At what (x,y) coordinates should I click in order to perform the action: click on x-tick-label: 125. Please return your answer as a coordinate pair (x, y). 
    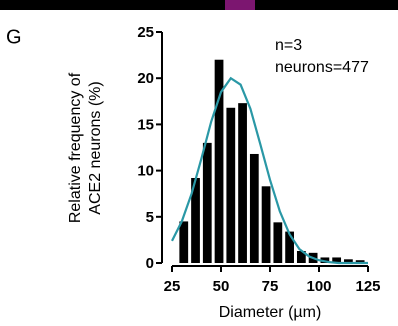
    Looking at the image, I should click on (367, 286).